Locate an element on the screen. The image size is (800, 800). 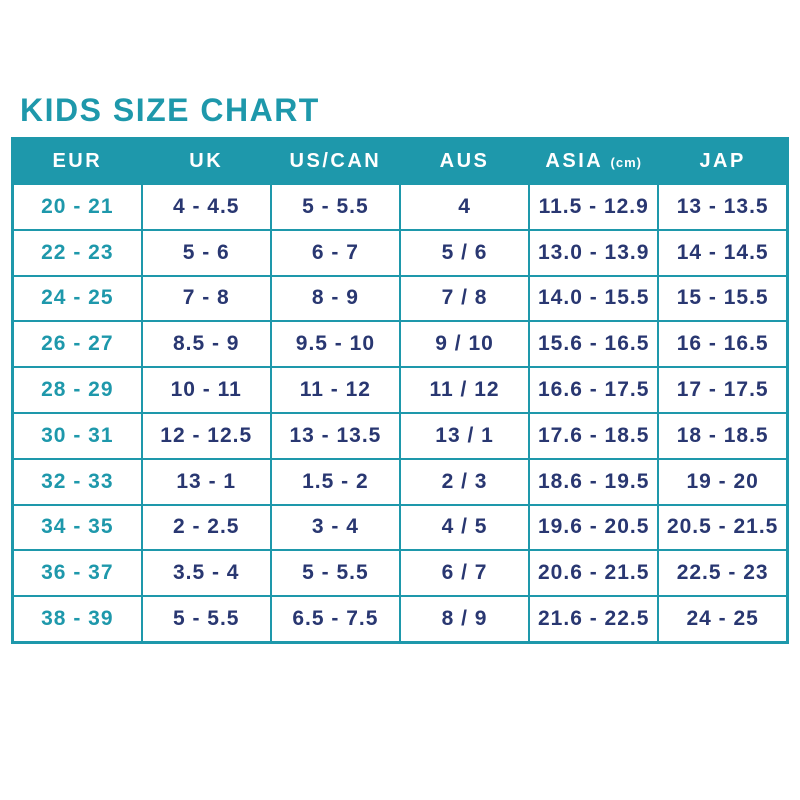
cell-uk: 5 - 6 is located at coordinates (206, 252).